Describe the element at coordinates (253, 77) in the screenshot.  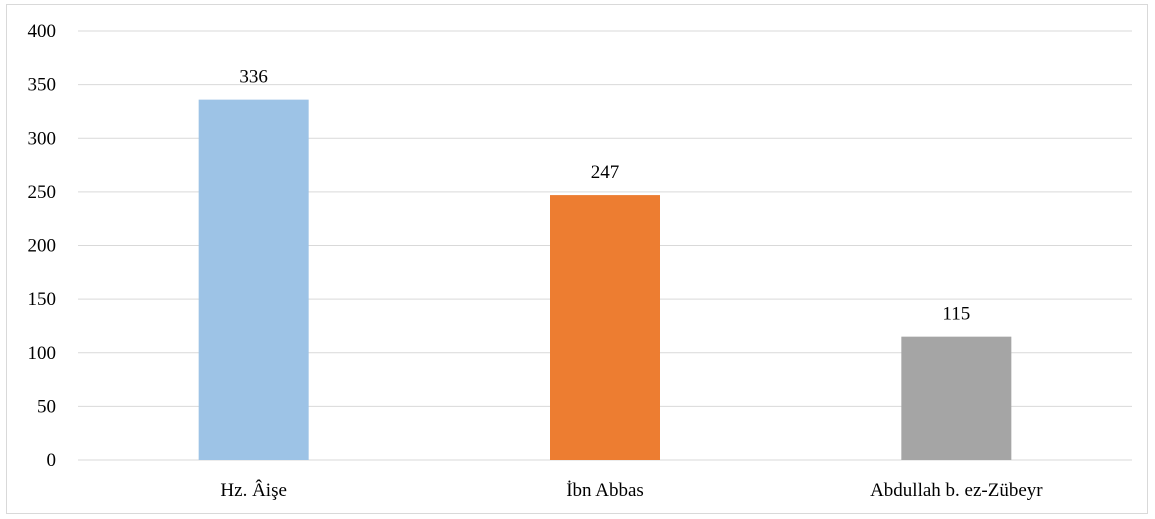
I see `data-label-1: 336` at that location.